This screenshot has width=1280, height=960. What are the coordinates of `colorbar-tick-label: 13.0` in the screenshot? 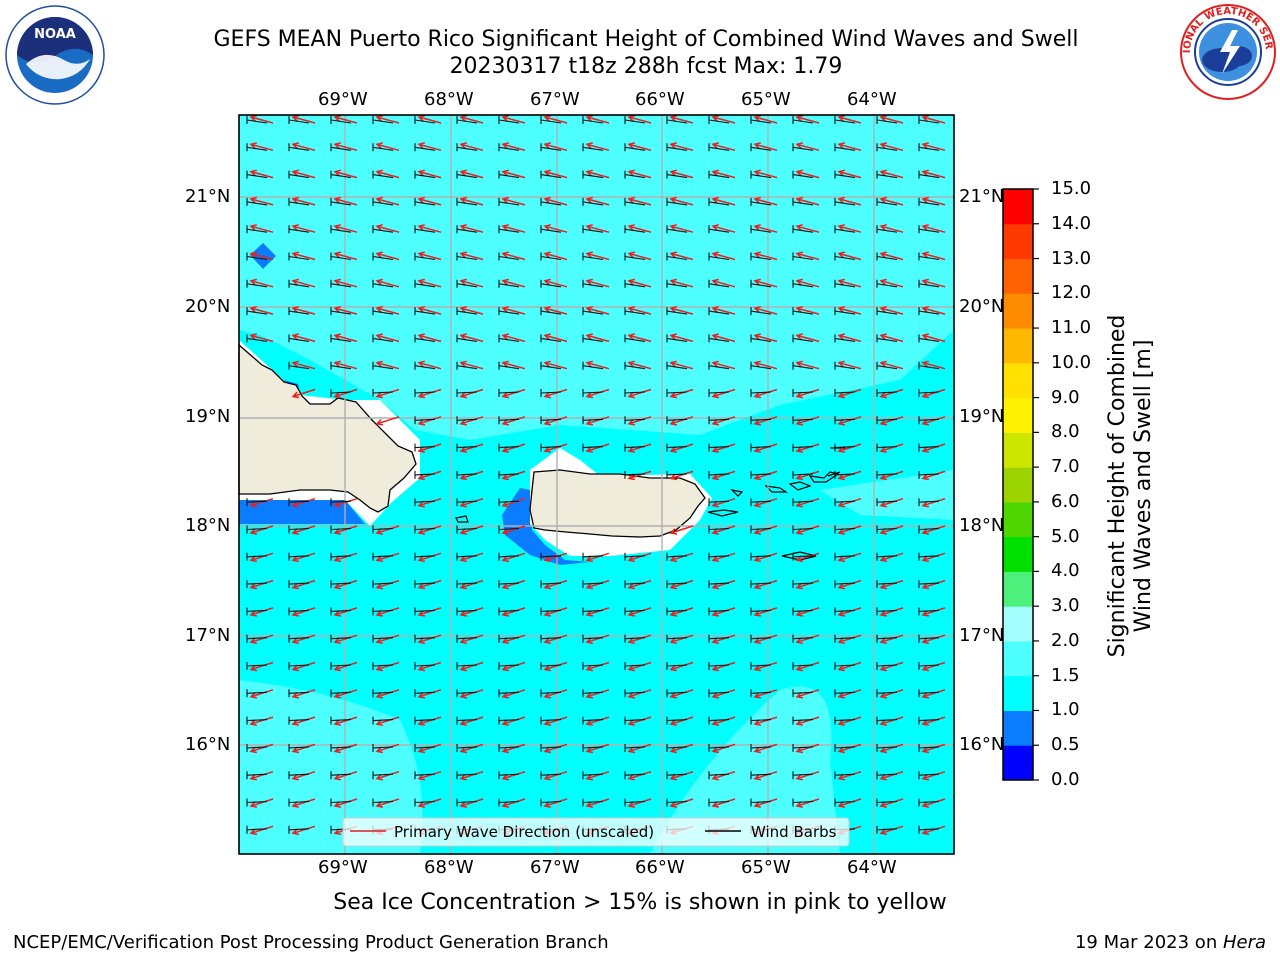 It's located at (1071, 258).